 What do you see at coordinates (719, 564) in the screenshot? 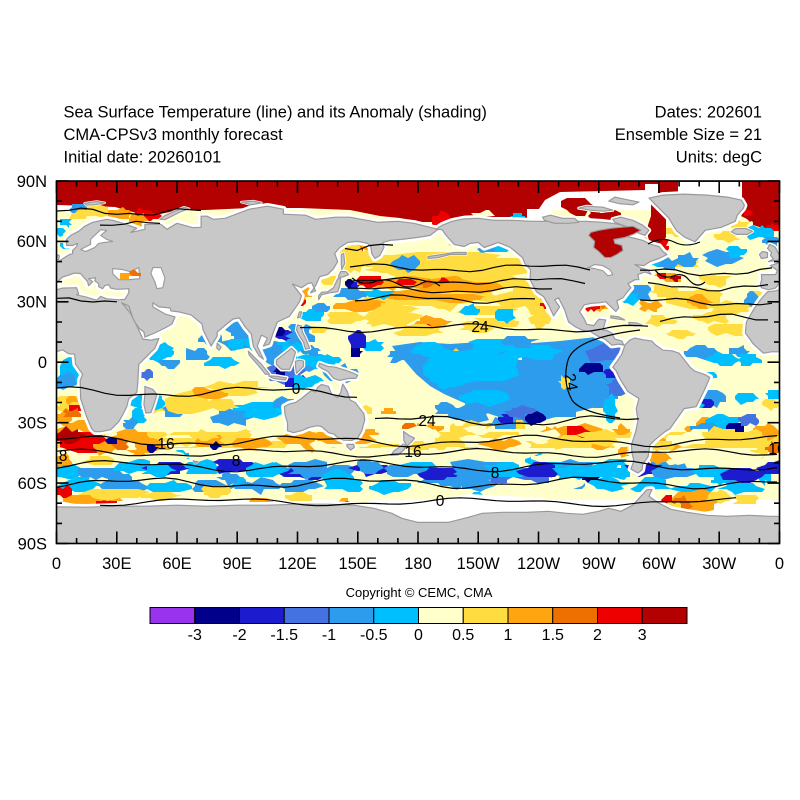
I see `svg-text: 30W` at bounding box center [719, 564].